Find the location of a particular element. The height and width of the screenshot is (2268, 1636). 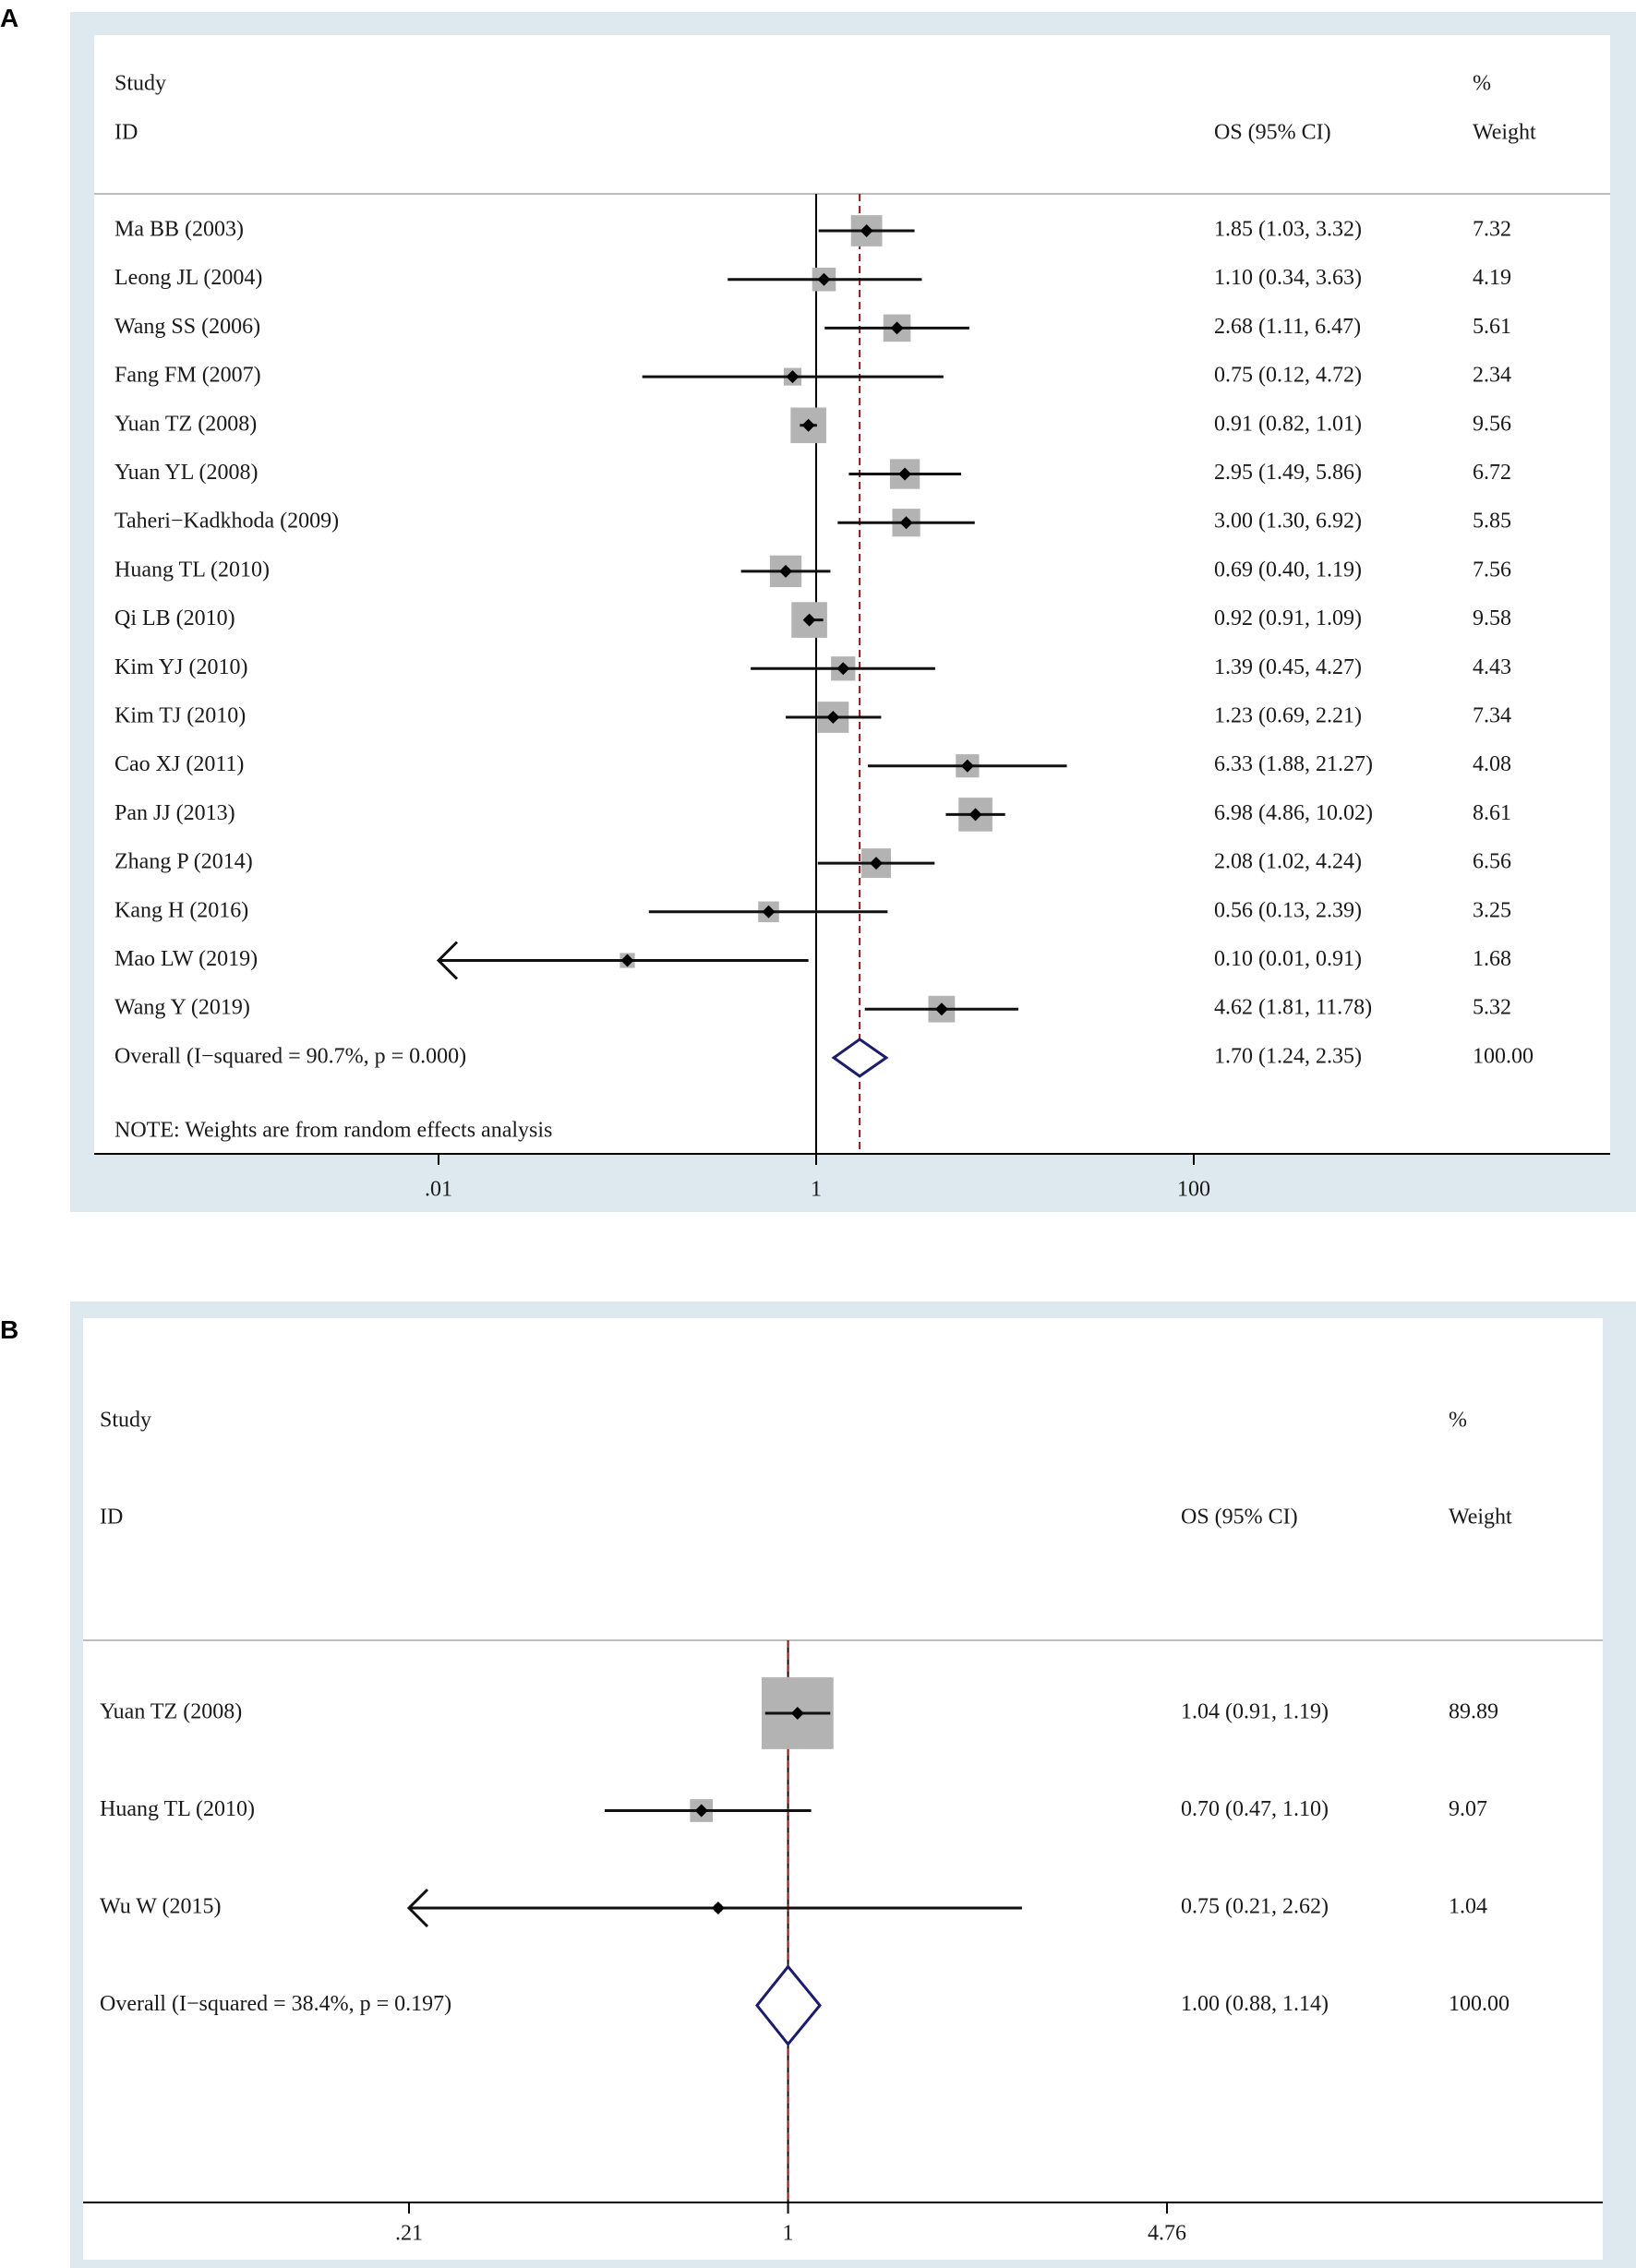

panel-a-header-weight: Weight is located at coordinates (1505, 133).